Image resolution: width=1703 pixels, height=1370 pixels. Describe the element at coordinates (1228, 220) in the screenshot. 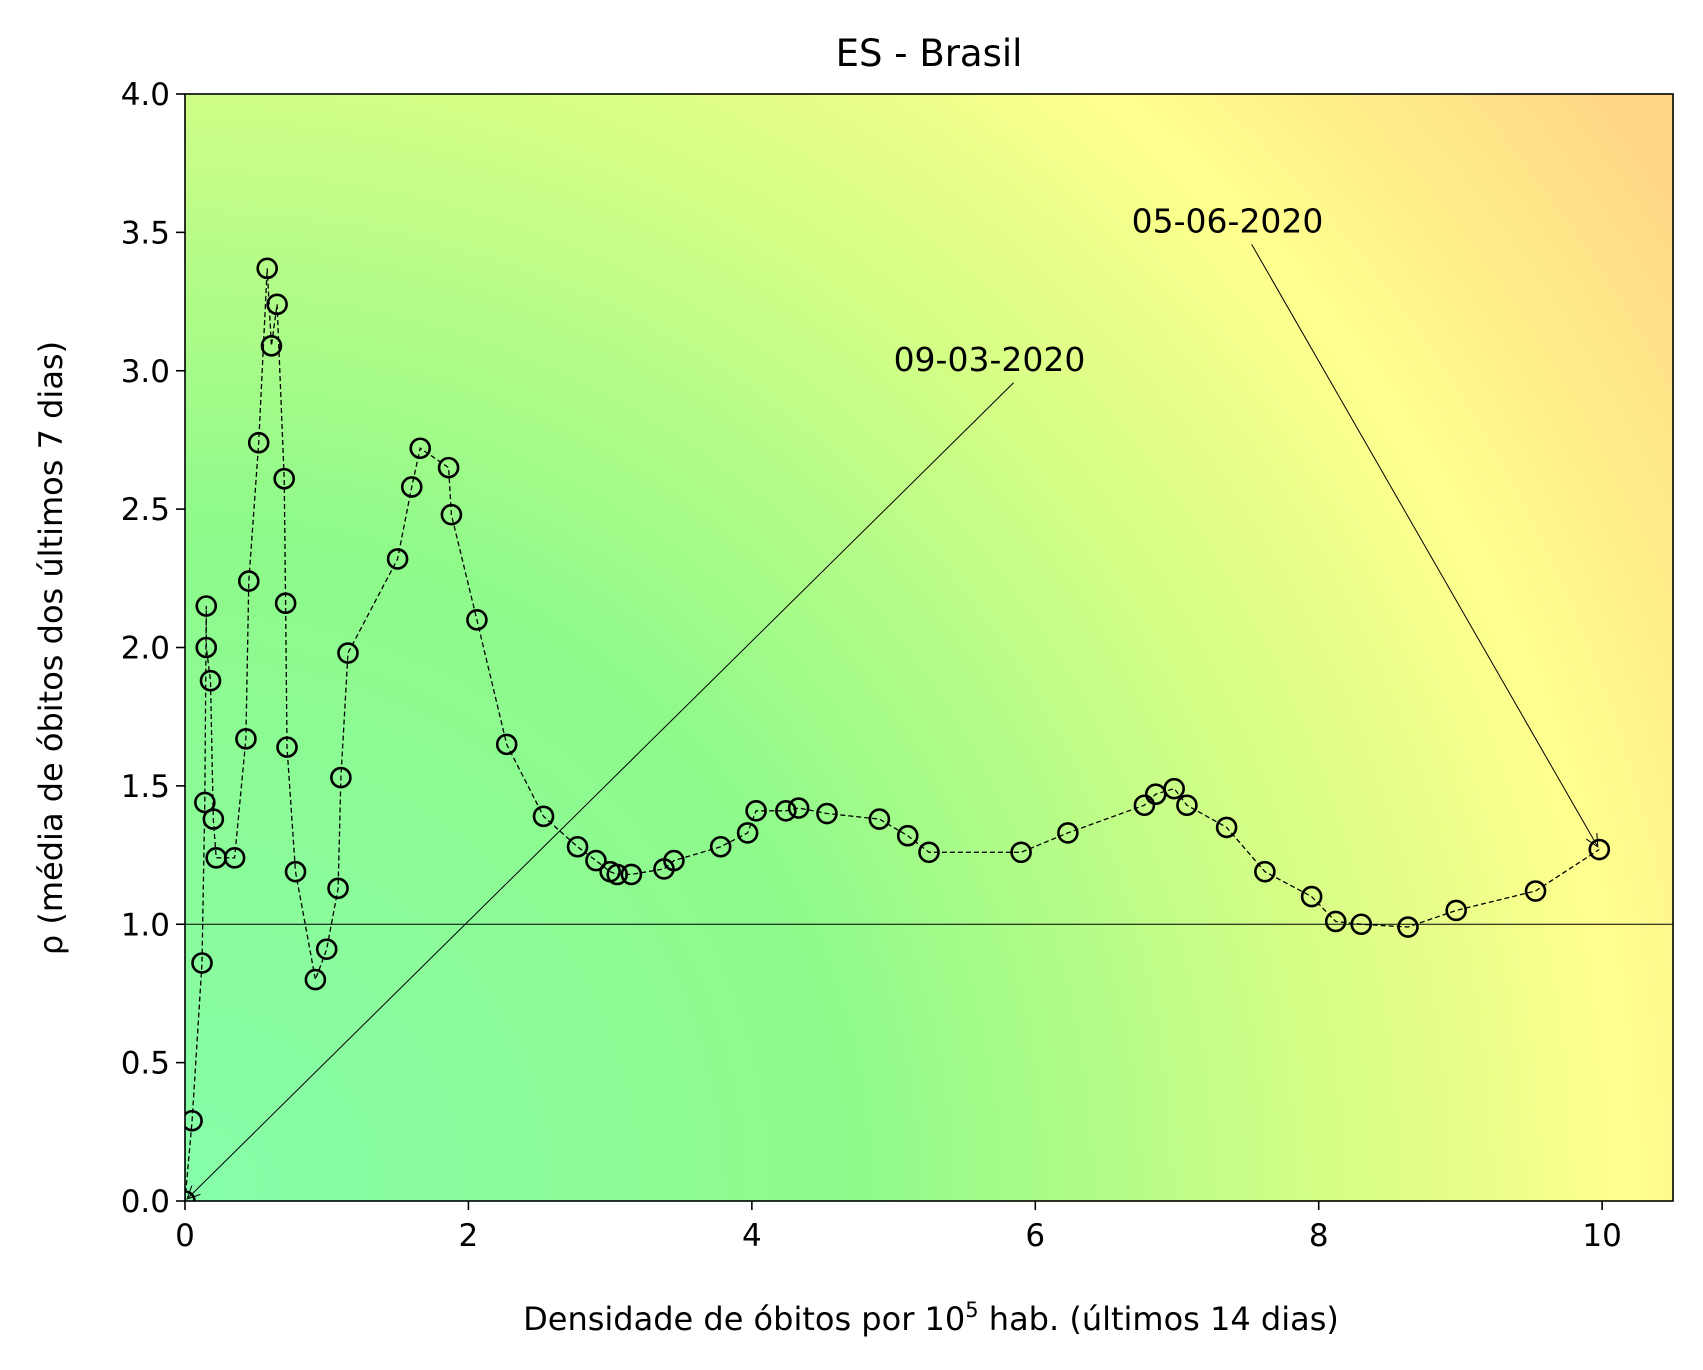

I see `annotation-label-end: 05-06-2020` at that location.